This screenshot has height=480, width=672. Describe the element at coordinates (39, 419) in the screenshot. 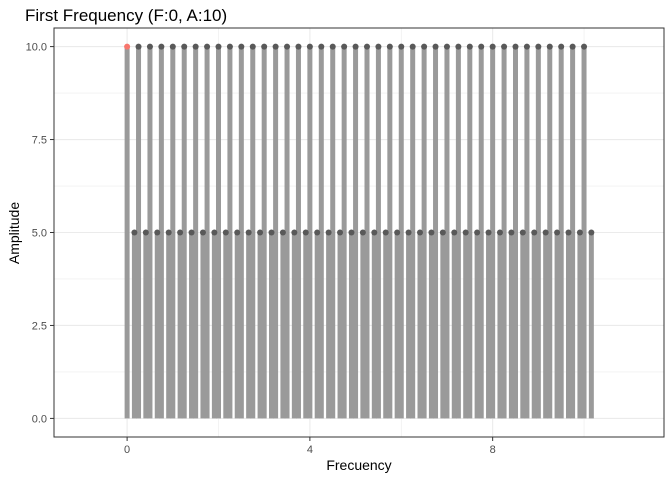

I see `y-tick-label: 0.0` at that location.